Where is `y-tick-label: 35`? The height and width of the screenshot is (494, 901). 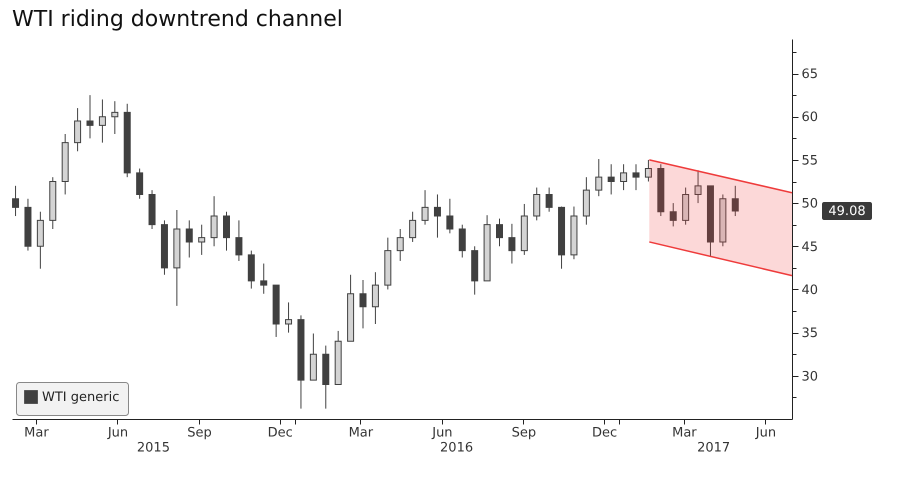 y-tick-label: 35 is located at coordinates (810, 334).